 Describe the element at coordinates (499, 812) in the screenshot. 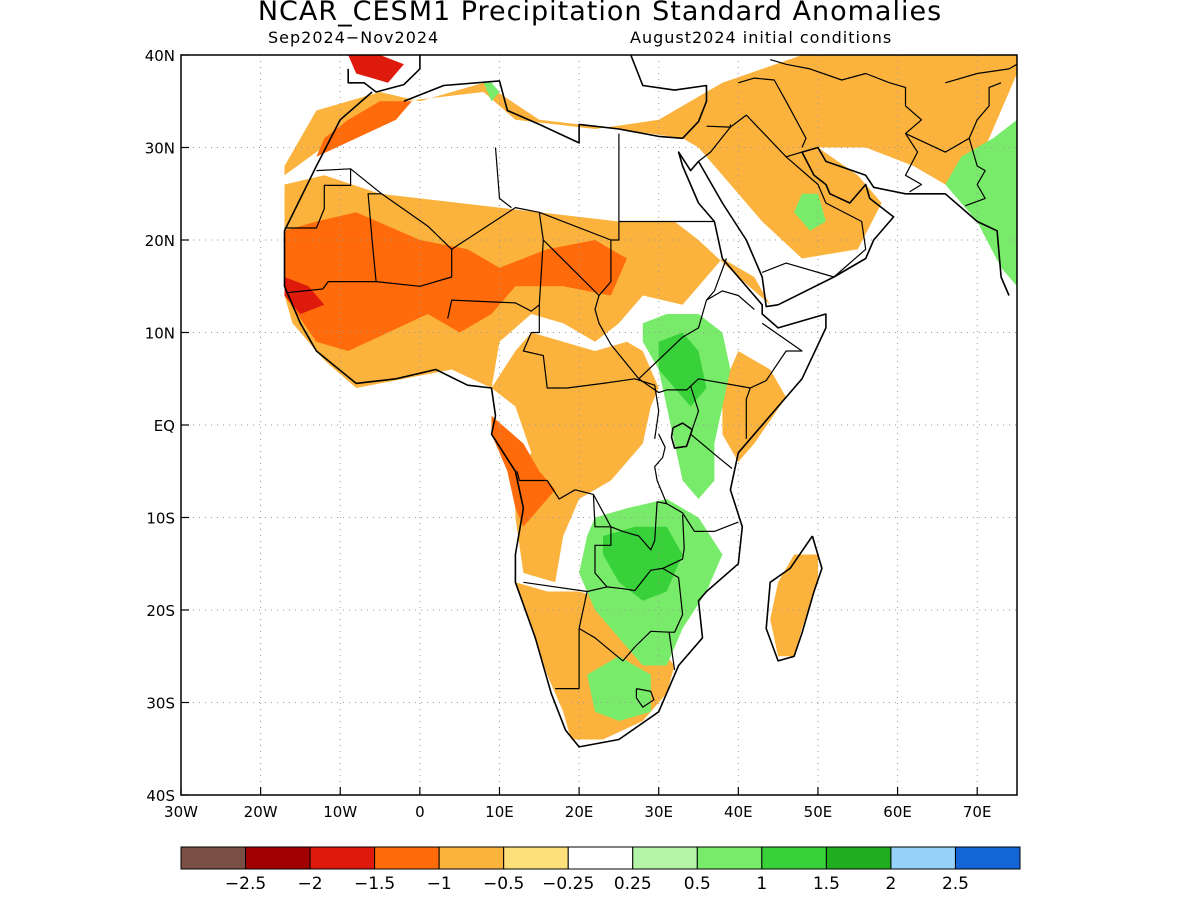

I see `x-tick-label: 10E` at that location.